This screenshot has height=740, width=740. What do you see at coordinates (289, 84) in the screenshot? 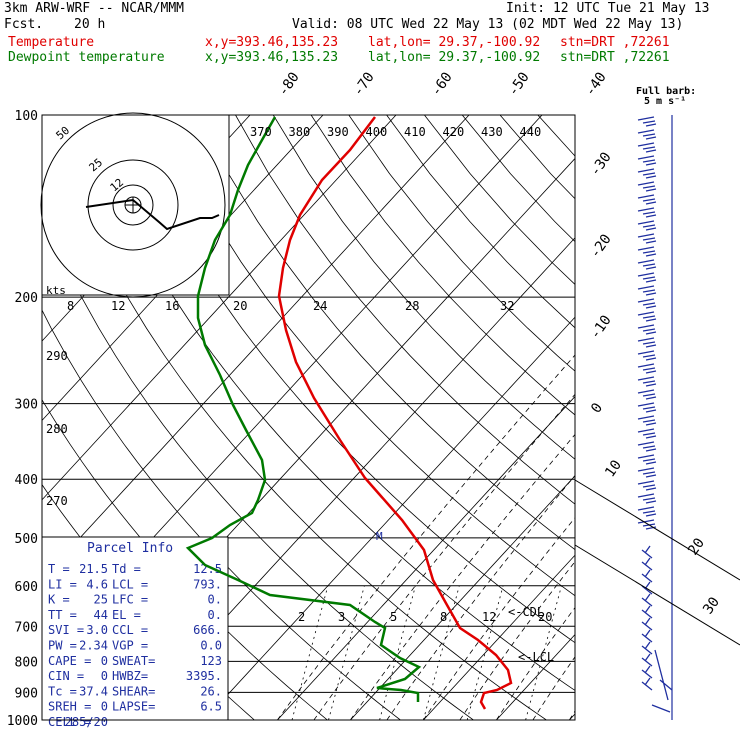
I see `temperature-axis-label: -80` at bounding box center [289, 84].